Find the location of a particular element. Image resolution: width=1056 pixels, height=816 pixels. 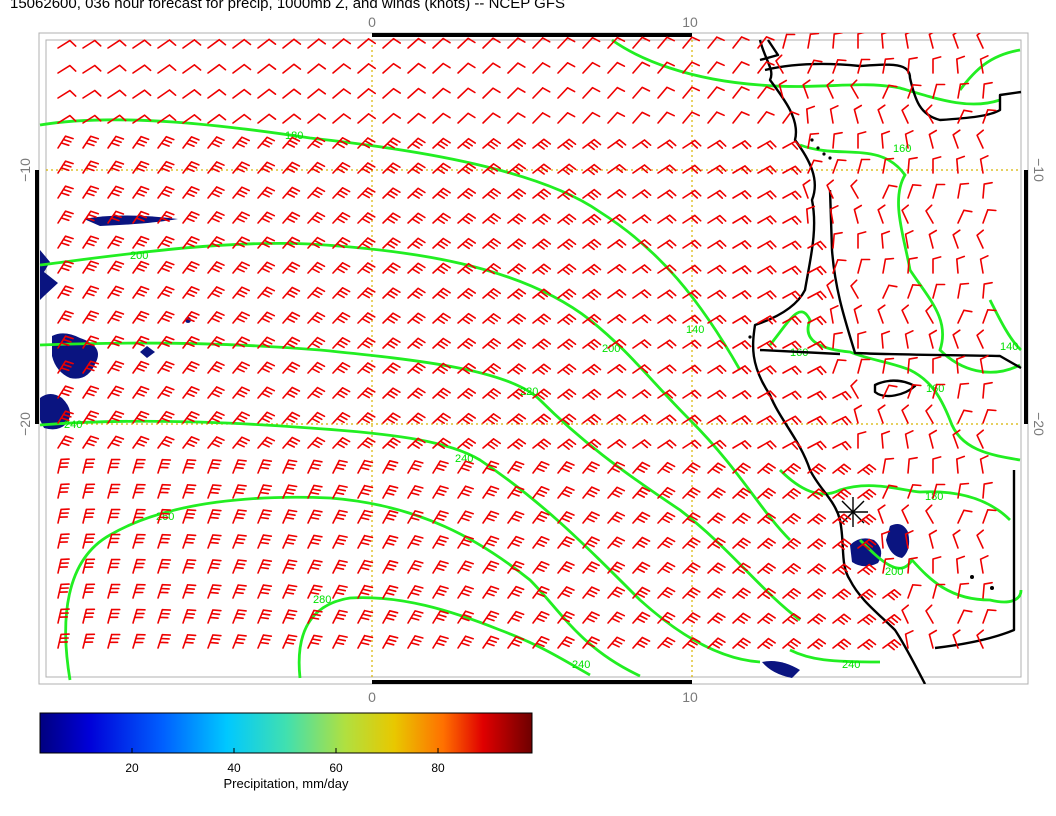

x-tick-top-10: 10 is located at coordinates (690, 22).